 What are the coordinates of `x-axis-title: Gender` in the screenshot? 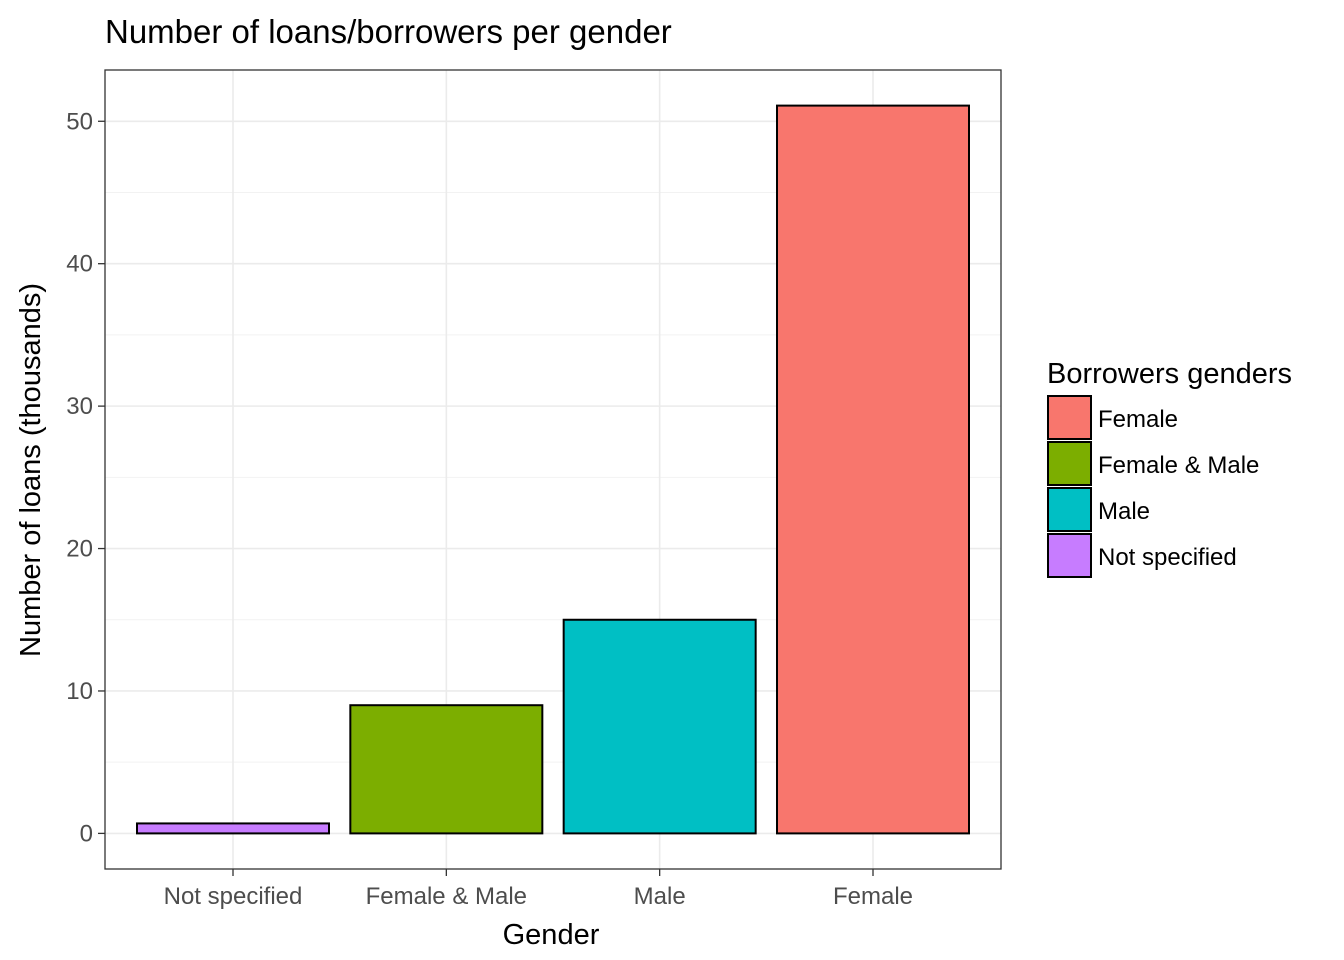 It's located at (551, 935).